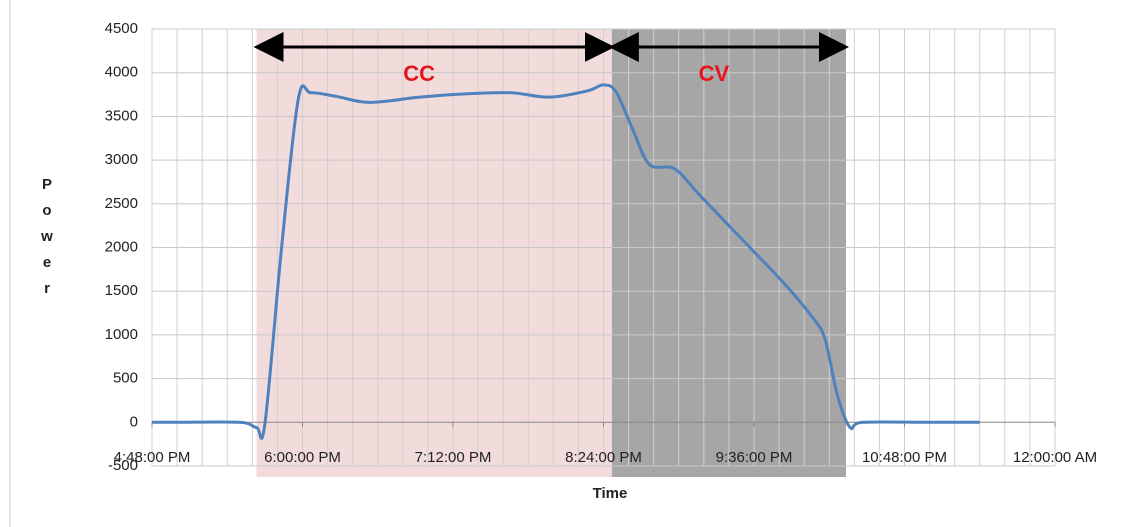 This screenshot has height=527, width=1123. Describe the element at coordinates (754, 457) in the screenshot. I see `x-tick-label: 9:36:00 PM` at that location.